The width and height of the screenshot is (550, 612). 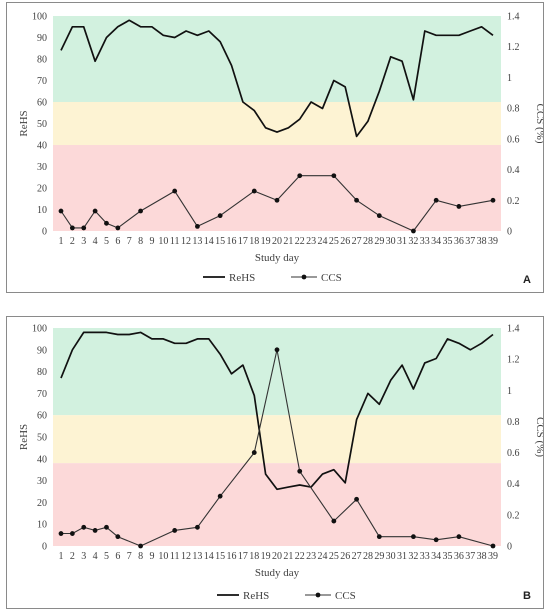 I want to click on x-tick-label: 13, so click(x=197, y=556).